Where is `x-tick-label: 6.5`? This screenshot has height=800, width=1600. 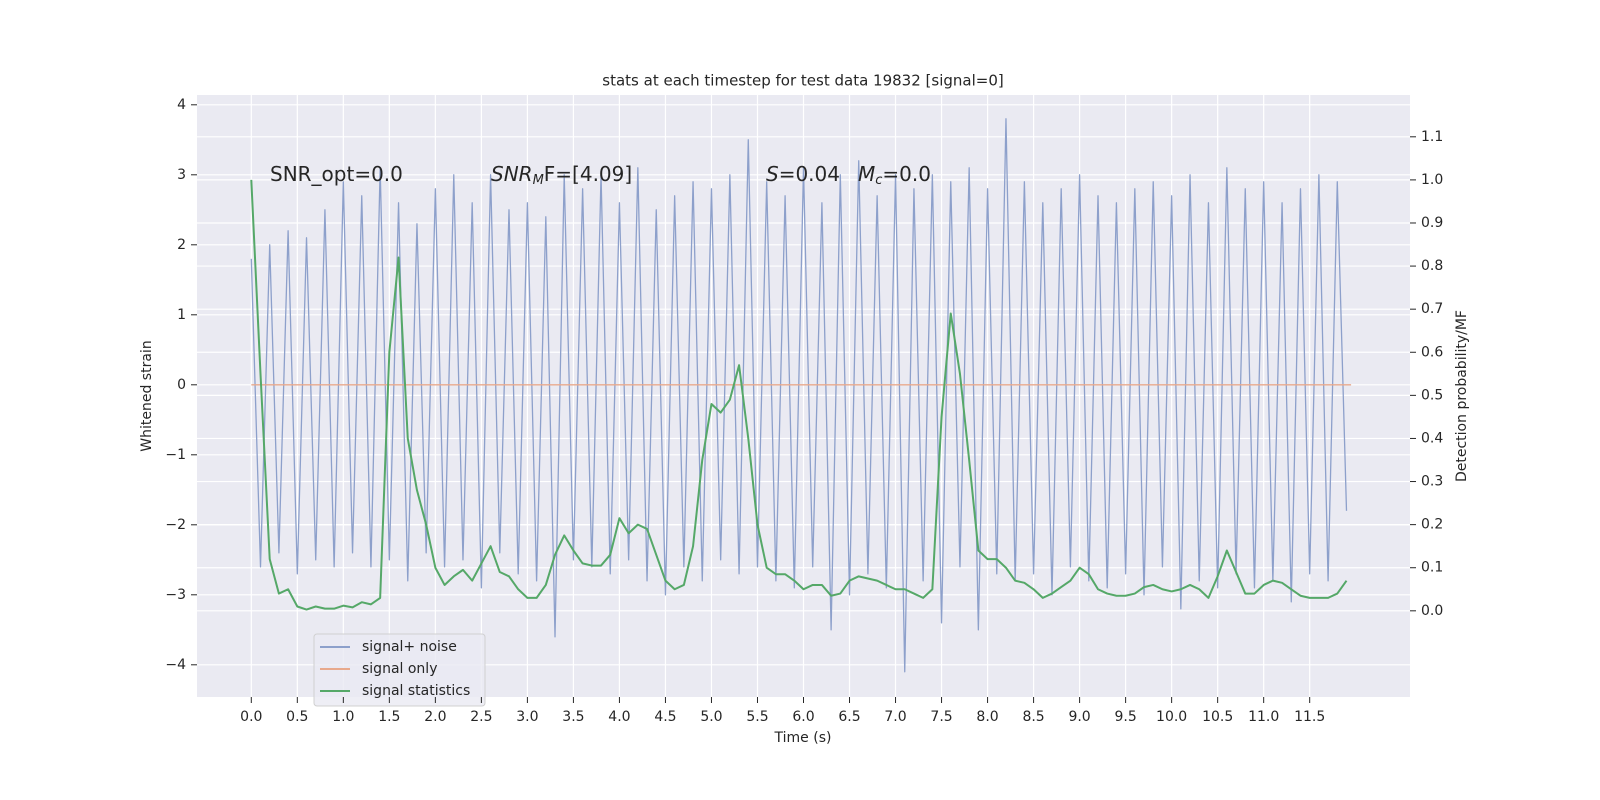 x-tick-label: 6.5 is located at coordinates (849, 717).